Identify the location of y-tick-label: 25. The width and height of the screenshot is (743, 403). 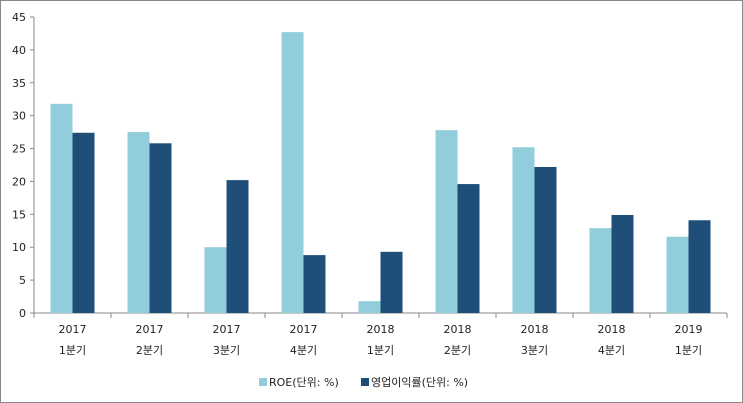
(19, 149).